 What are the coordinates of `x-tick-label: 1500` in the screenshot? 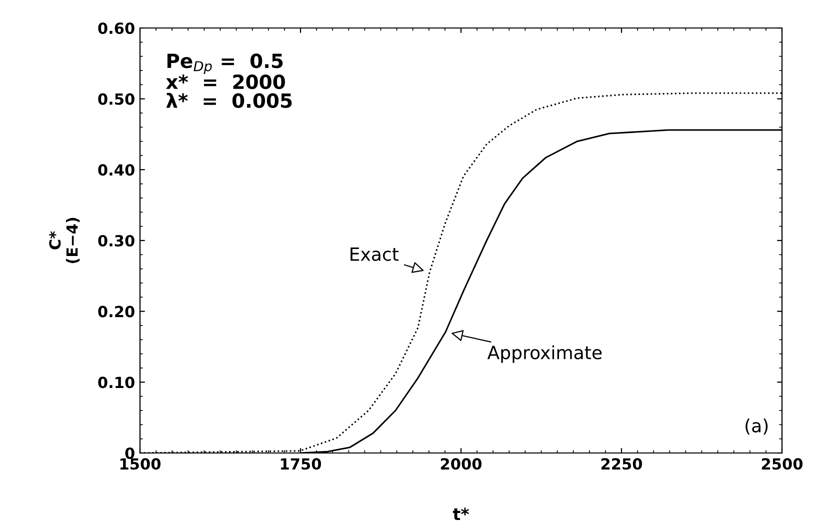 It's located at (140, 464).